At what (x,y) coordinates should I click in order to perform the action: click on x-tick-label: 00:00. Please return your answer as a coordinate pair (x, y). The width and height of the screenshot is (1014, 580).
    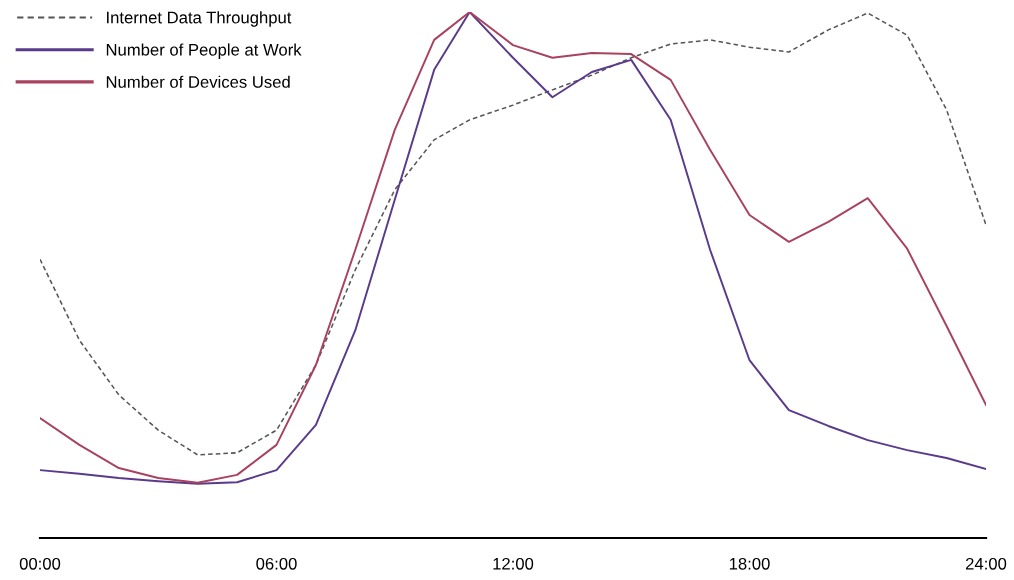
    Looking at the image, I should click on (40, 563).